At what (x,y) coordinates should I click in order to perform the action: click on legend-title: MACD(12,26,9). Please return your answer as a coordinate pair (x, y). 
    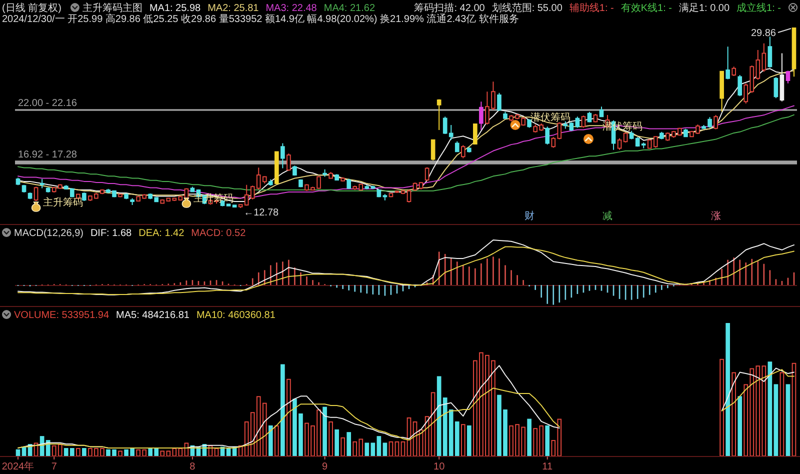
    Looking at the image, I should click on (49, 233).